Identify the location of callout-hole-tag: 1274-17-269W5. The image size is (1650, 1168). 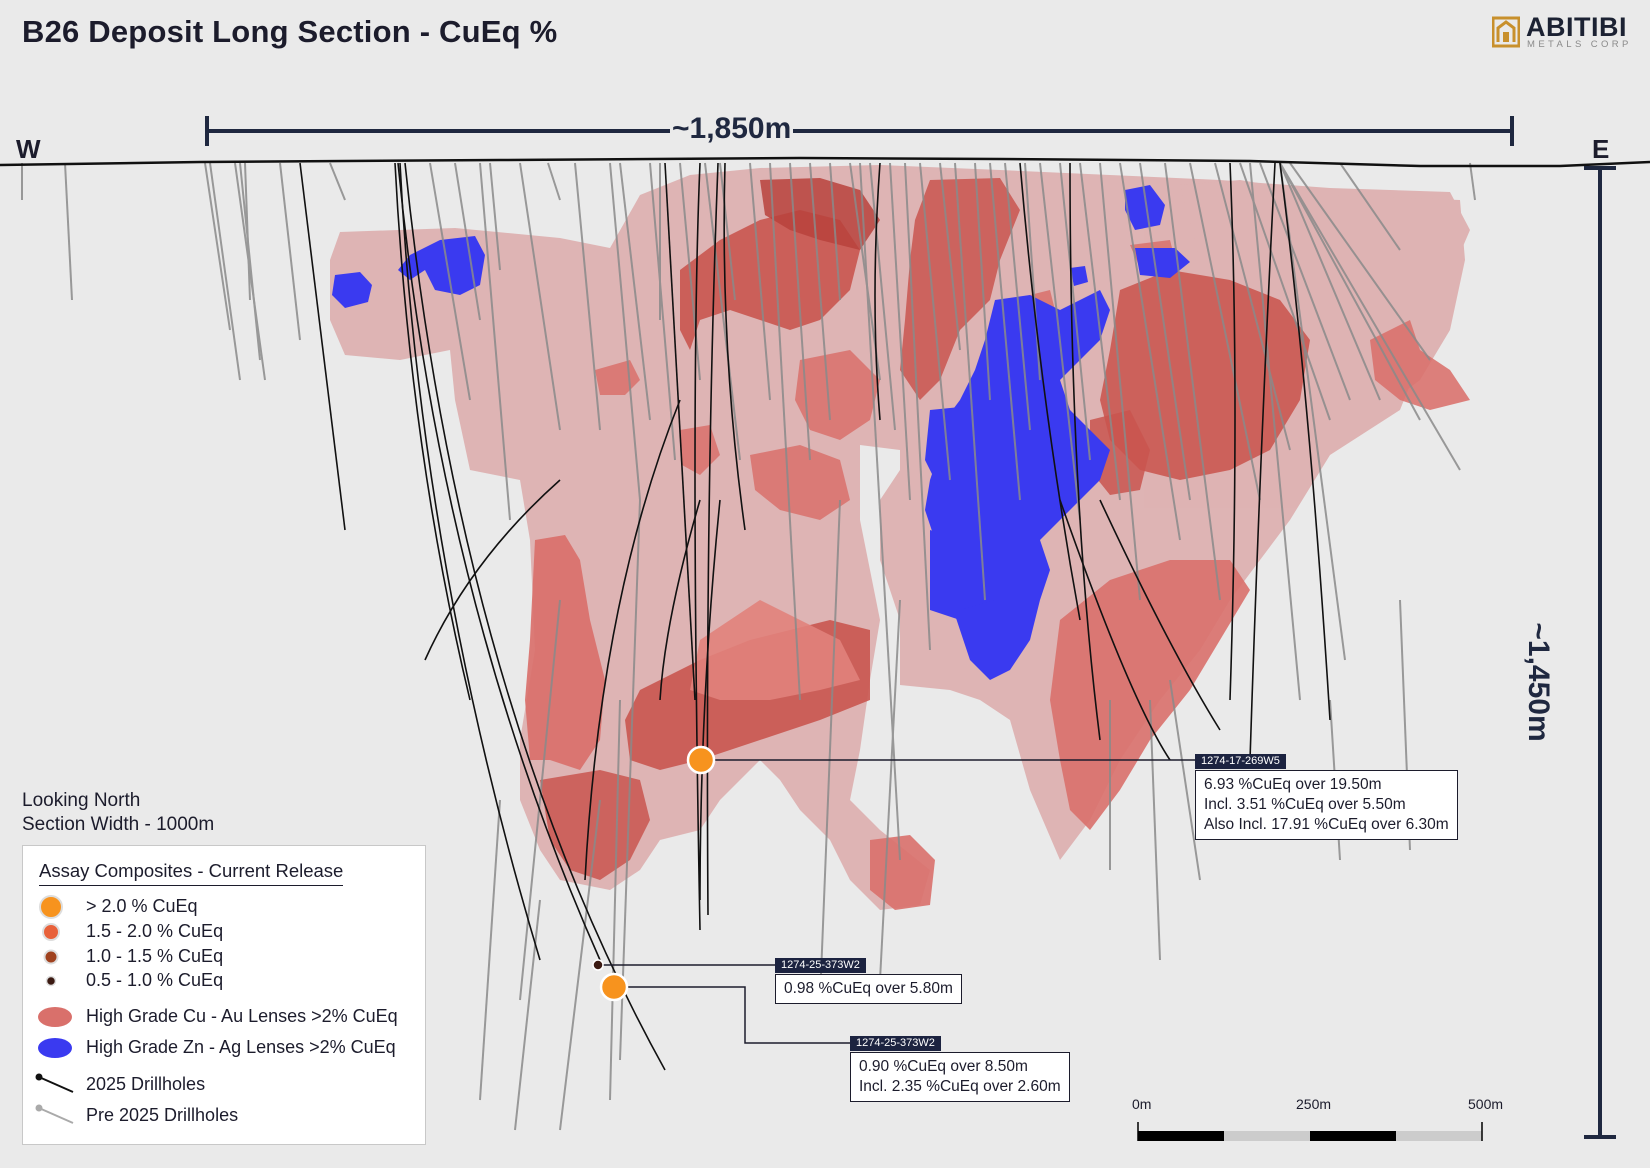
(1240, 761).